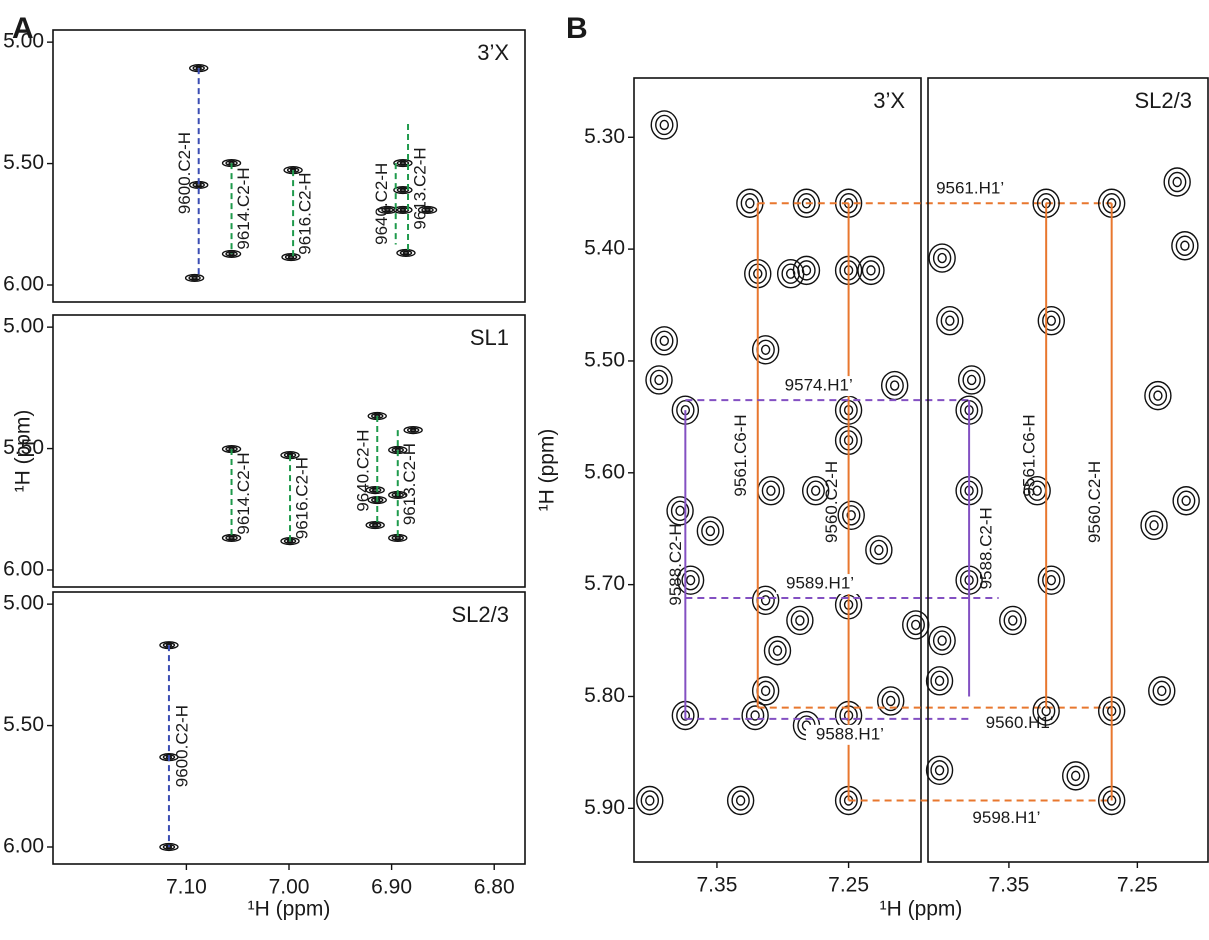 Image resolution: width=1209 pixels, height=940 pixels. Describe the element at coordinates (604, 136) in the screenshot. I see `y-tick-label: 5.30` at that location.